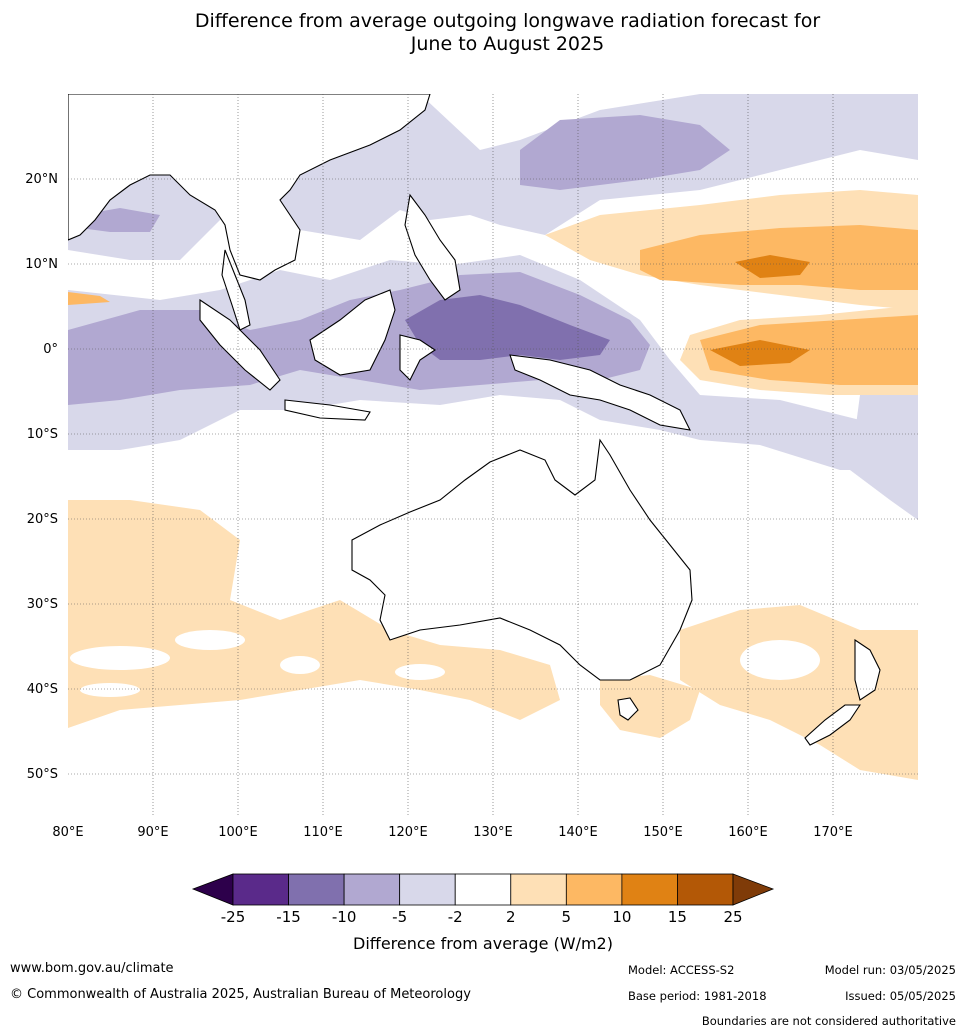 The image size is (965, 1035). I want to click on lat-label: 20°N, so click(41, 179).